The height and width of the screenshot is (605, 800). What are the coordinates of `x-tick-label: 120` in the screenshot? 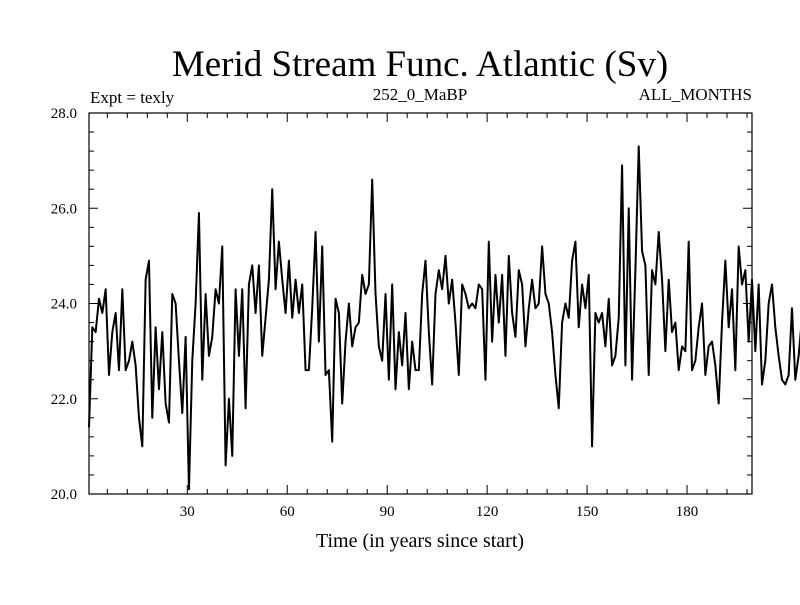 It's located at (487, 512).